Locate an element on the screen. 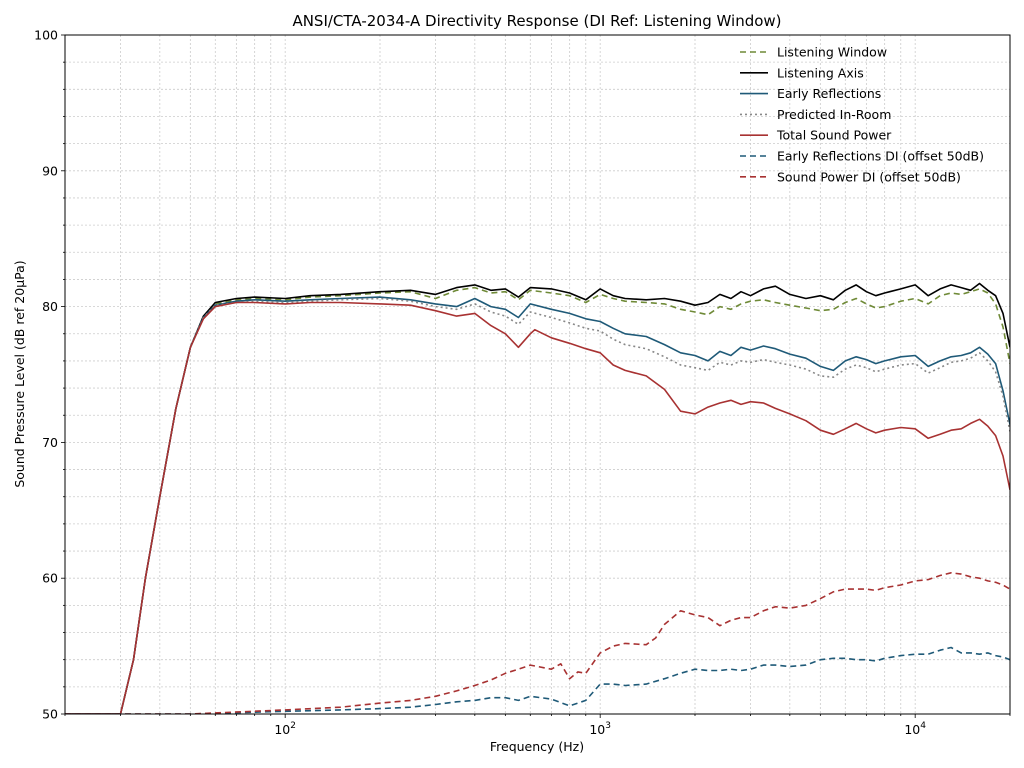 This screenshot has width=1024, height=768. x-tick-label: 10³ is located at coordinates (600, 729).